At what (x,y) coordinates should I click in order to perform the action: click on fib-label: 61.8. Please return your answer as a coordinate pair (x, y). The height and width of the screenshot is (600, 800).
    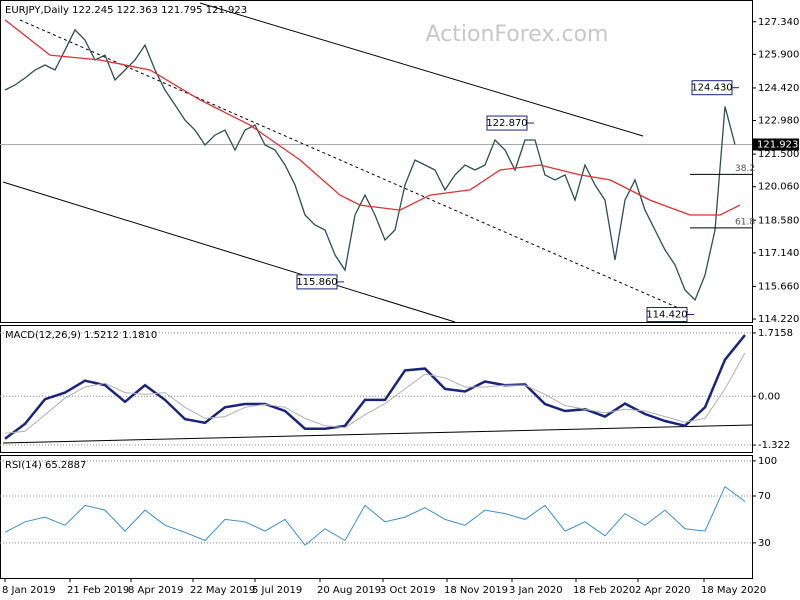
    Looking at the image, I should click on (745, 222).